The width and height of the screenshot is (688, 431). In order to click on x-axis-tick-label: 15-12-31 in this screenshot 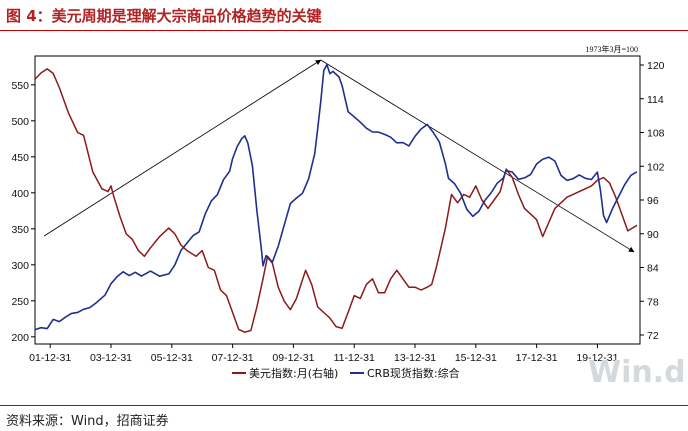, I will do `click(476, 358)`.